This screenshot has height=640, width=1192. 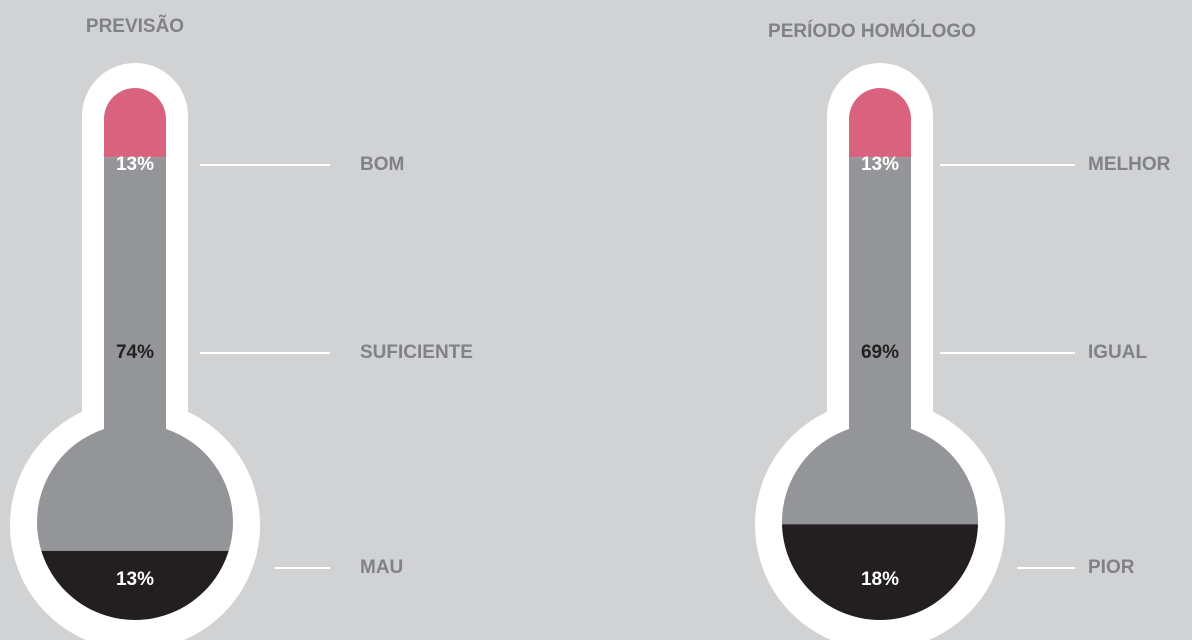 I want to click on category-label: SUFICIENTE, so click(x=416, y=352).